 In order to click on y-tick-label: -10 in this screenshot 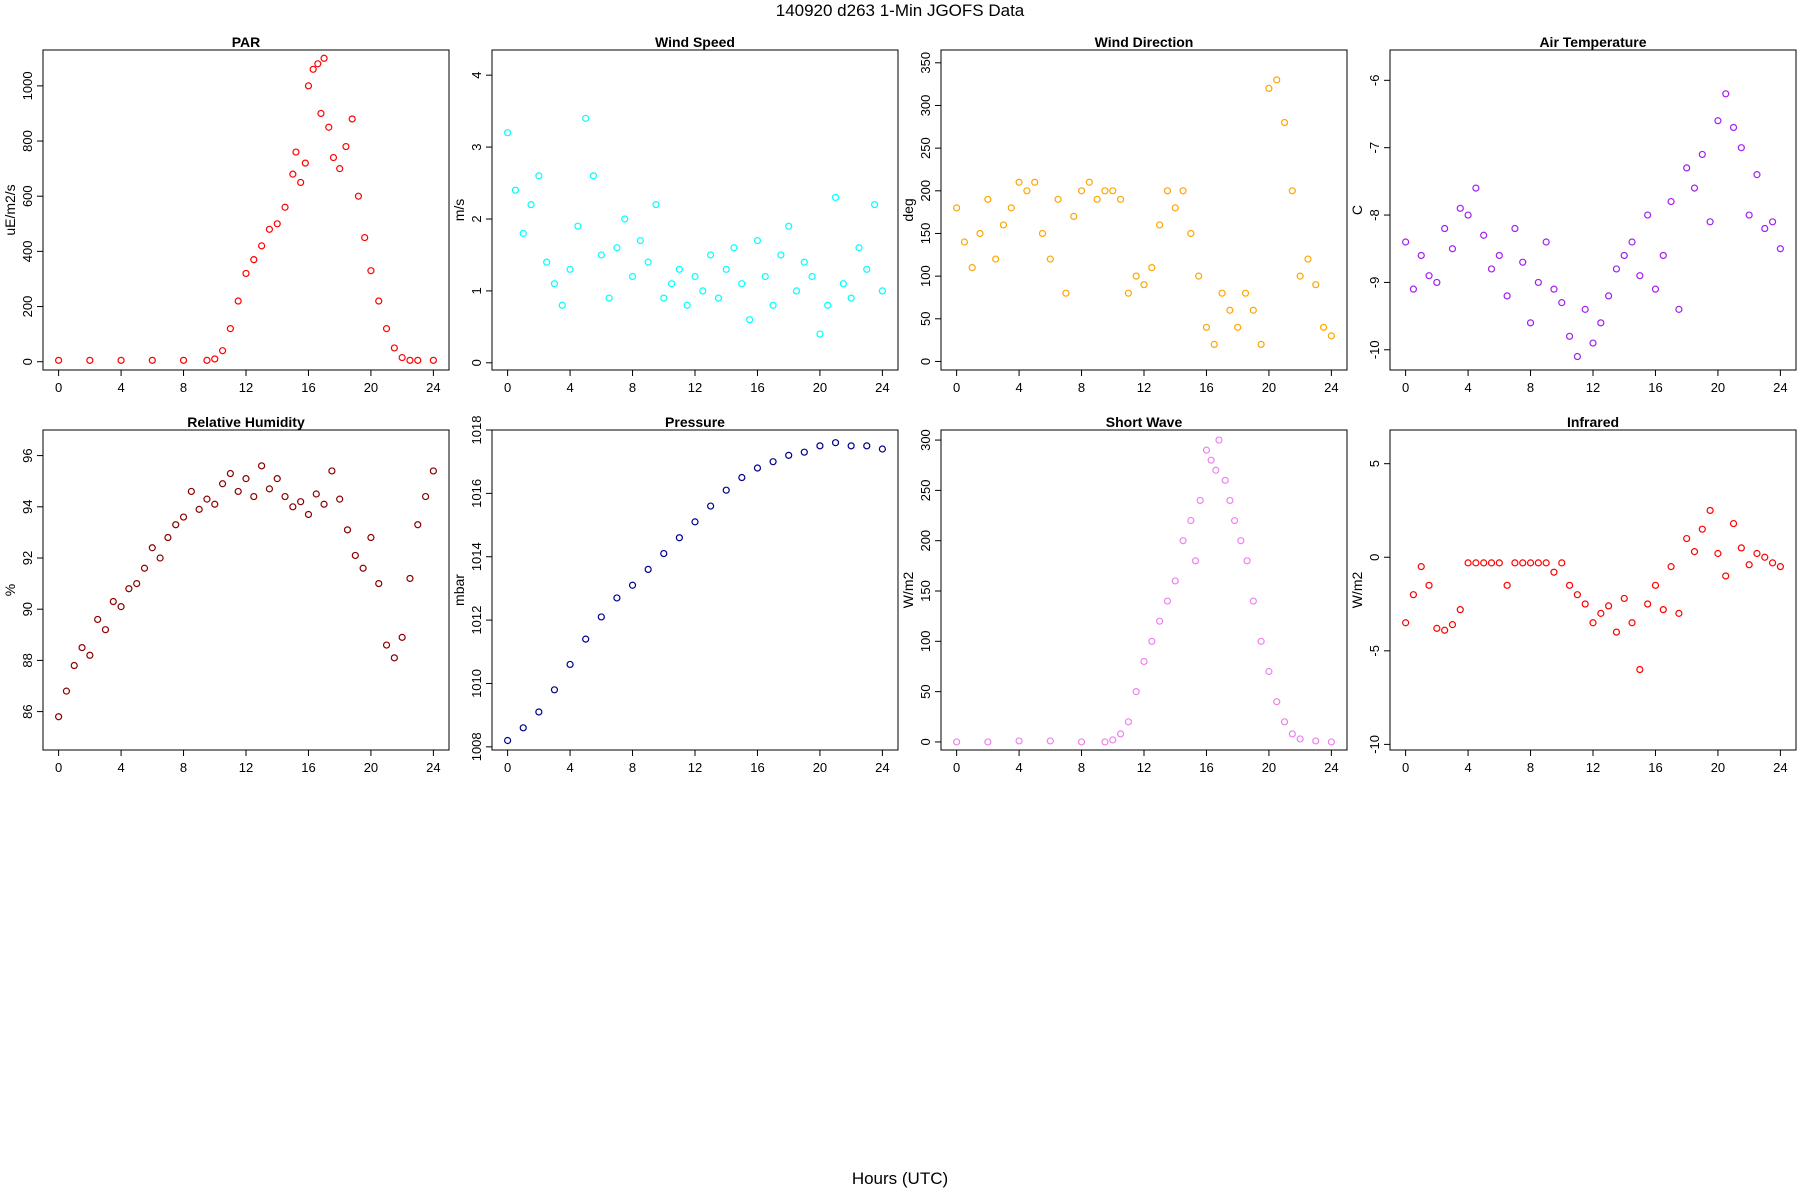, I will do `click(1374, 349)`.